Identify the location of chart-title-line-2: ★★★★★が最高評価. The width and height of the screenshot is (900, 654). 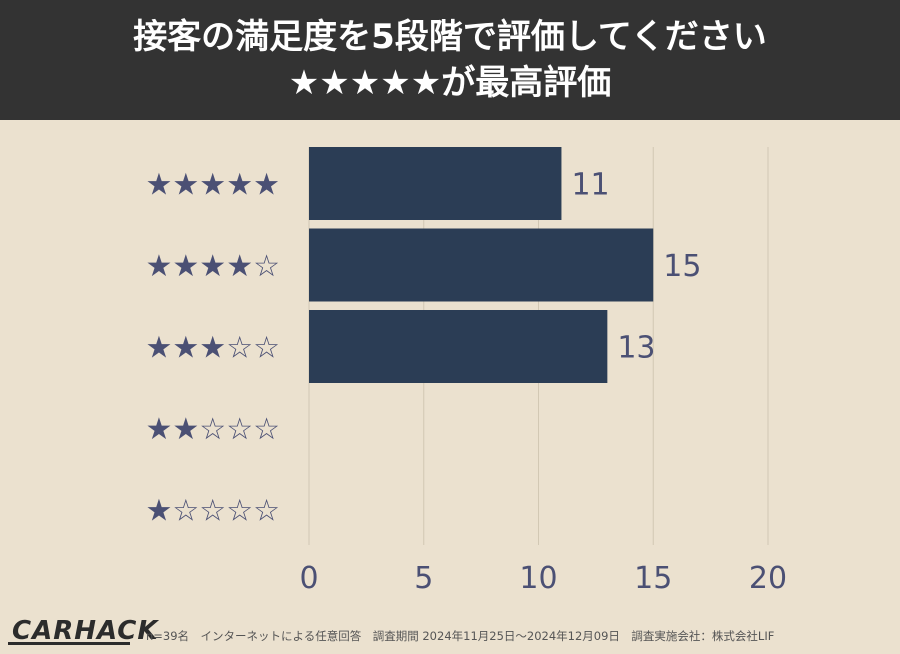
(450, 83).